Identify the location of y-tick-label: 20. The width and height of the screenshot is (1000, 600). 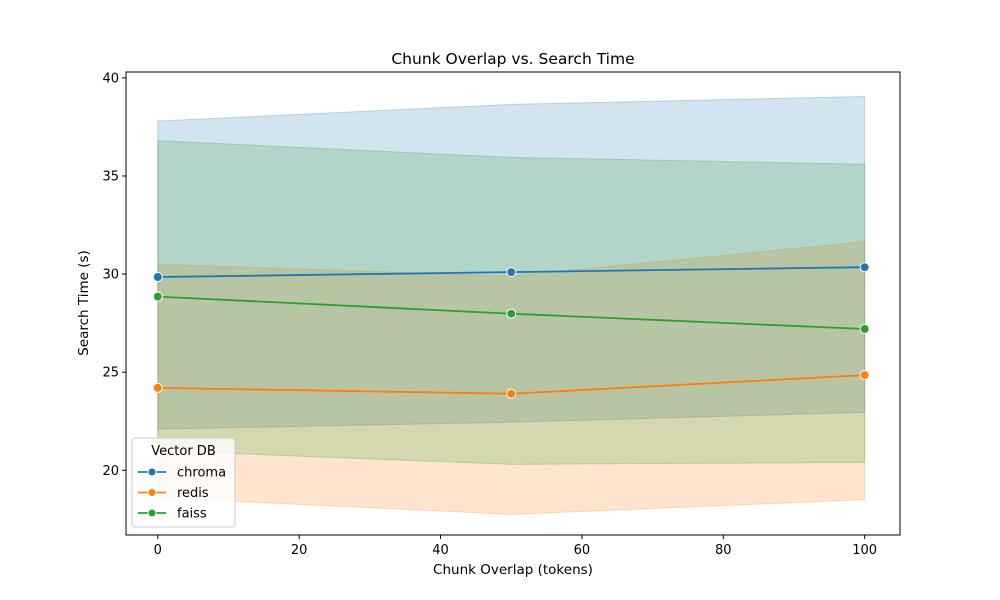
(110, 471).